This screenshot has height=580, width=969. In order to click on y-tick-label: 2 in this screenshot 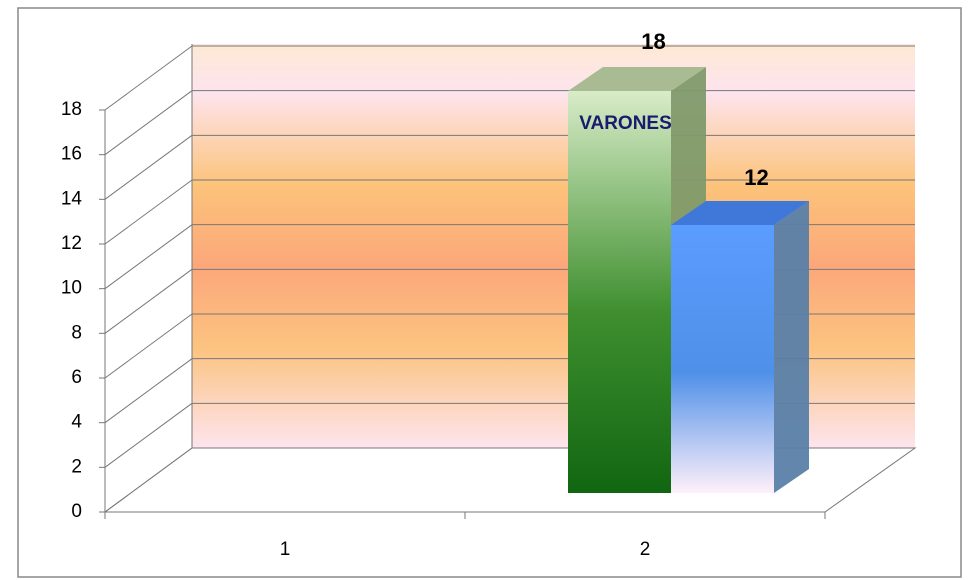, I will do `click(76, 466)`.